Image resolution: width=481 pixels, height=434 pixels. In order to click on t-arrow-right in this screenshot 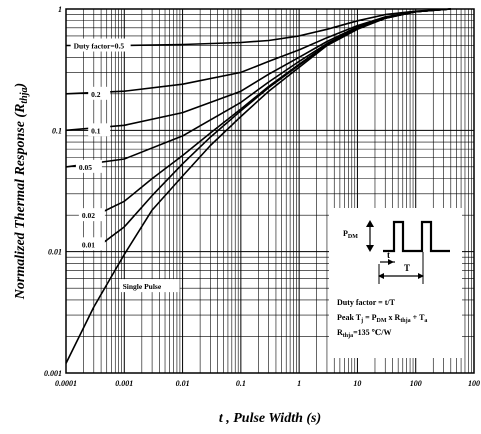, I will do `click(391, 262)`.